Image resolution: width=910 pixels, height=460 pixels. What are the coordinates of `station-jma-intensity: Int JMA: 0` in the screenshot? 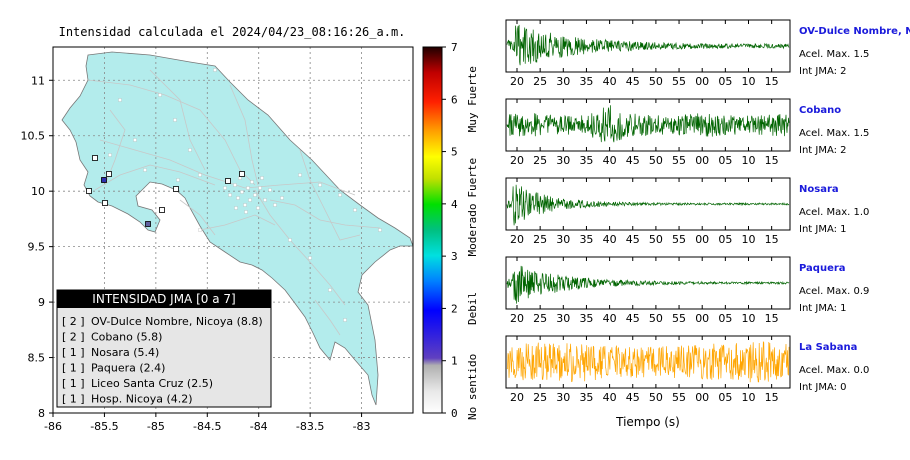 It's located at (823, 387).